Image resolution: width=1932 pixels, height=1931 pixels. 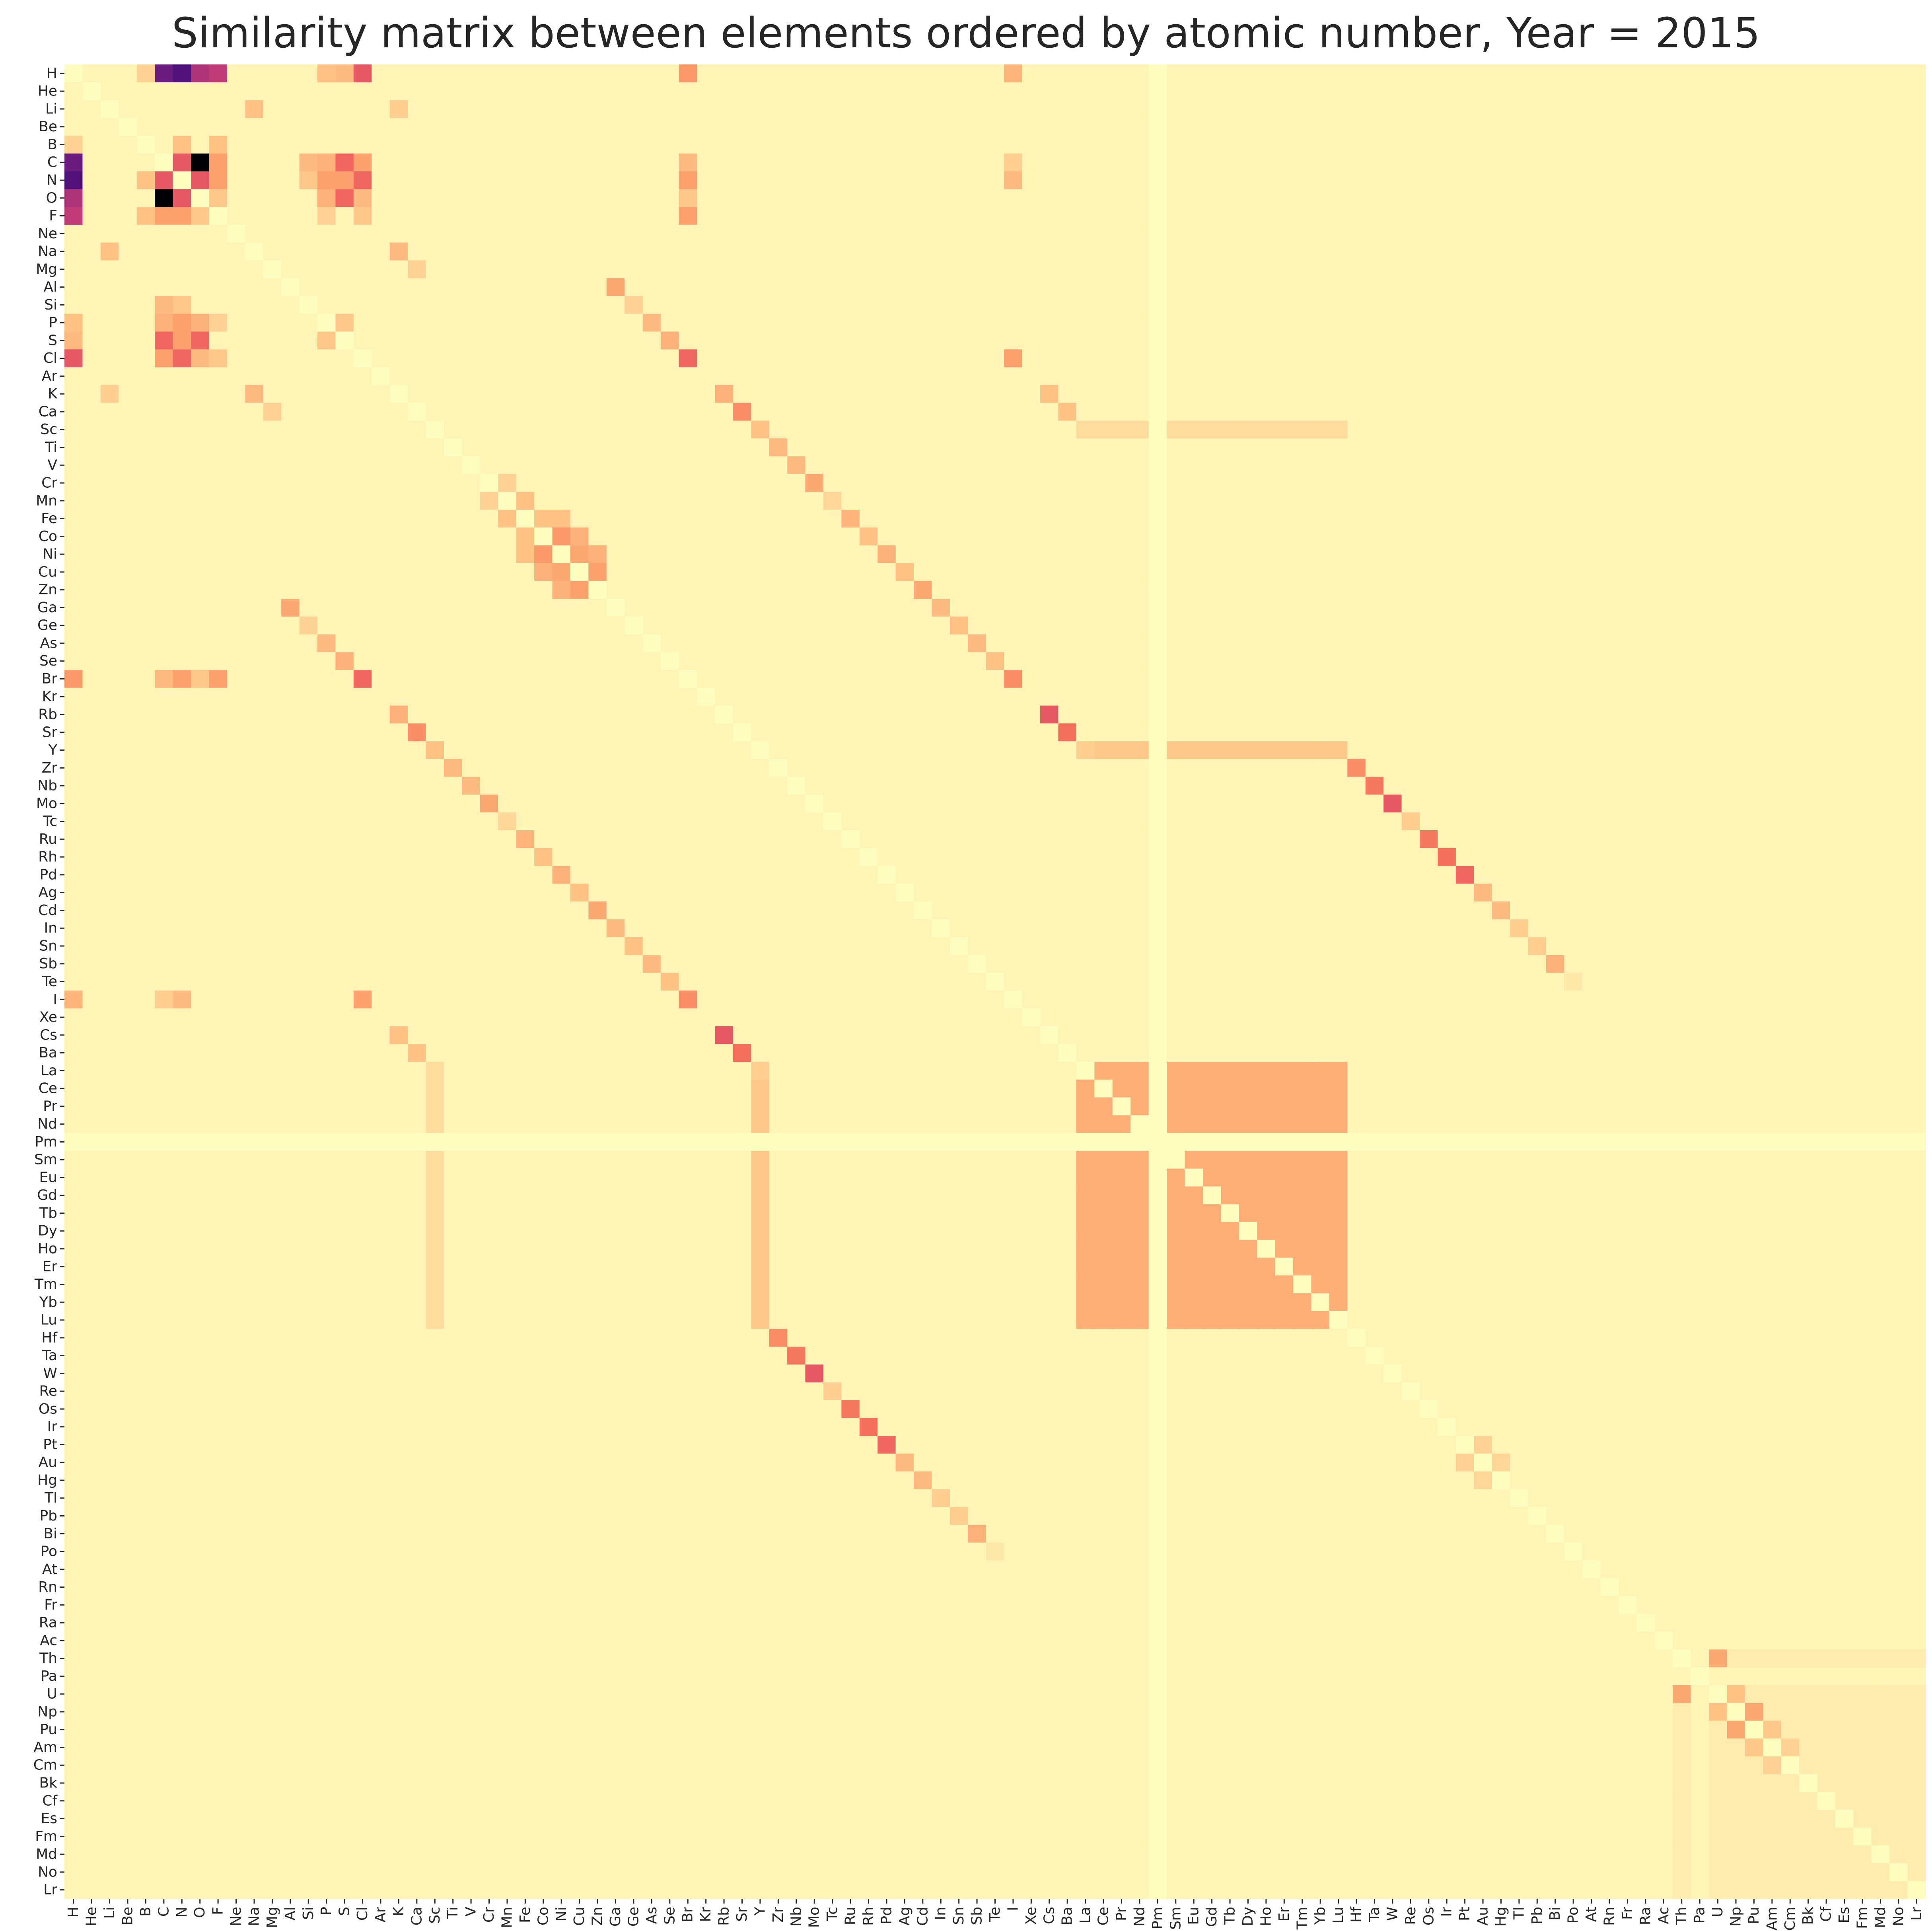 I want to click on heatmap-cell-Nb-Ca, so click(x=417, y=786).